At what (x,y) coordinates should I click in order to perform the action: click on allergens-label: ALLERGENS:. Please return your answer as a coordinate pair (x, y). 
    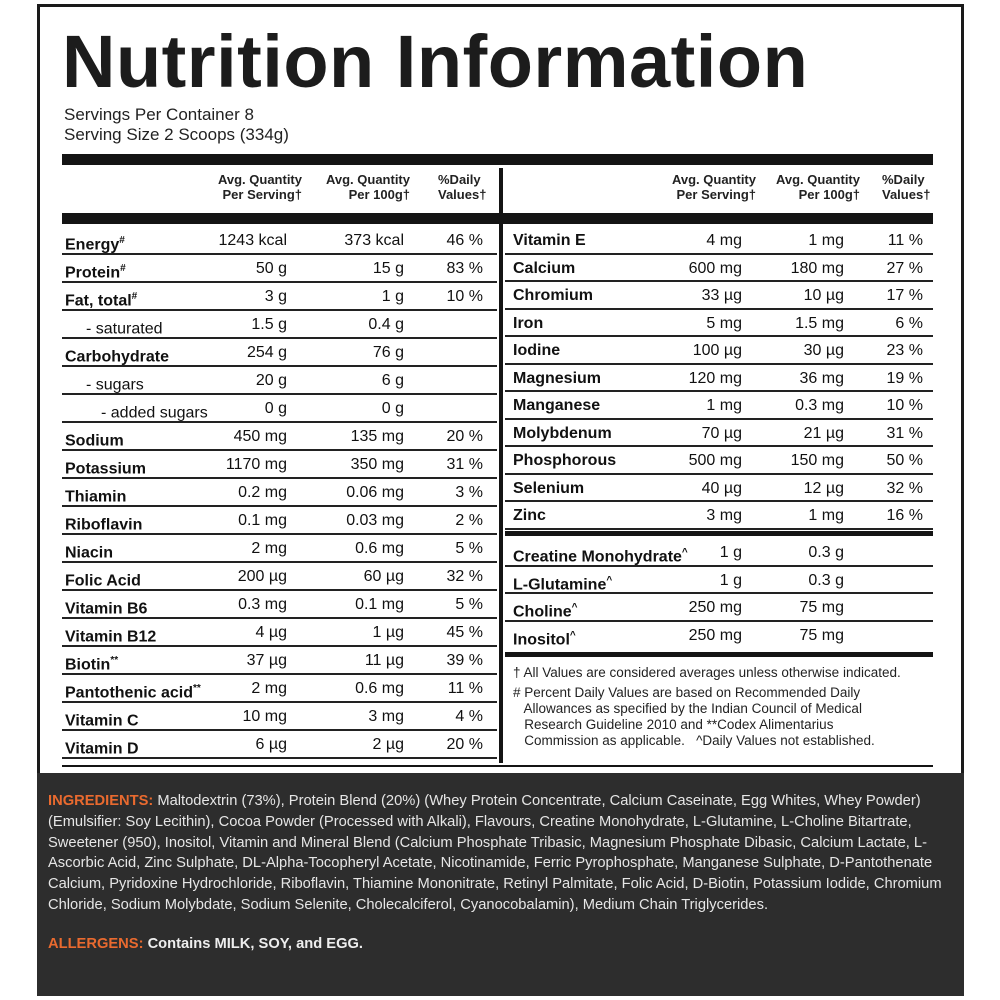
    Looking at the image, I should click on (96, 943).